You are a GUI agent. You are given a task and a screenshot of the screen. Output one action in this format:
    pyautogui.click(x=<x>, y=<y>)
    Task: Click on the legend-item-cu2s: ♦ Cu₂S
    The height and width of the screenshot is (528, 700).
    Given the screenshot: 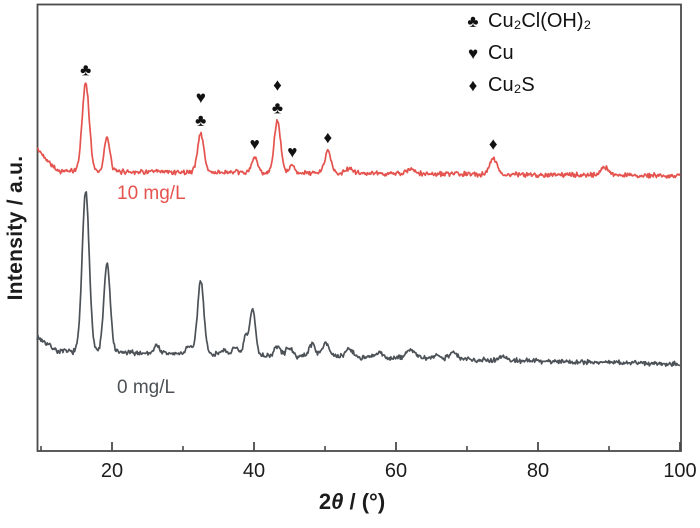 What is the action you would take?
    pyautogui.click(x=526, y=85)
    